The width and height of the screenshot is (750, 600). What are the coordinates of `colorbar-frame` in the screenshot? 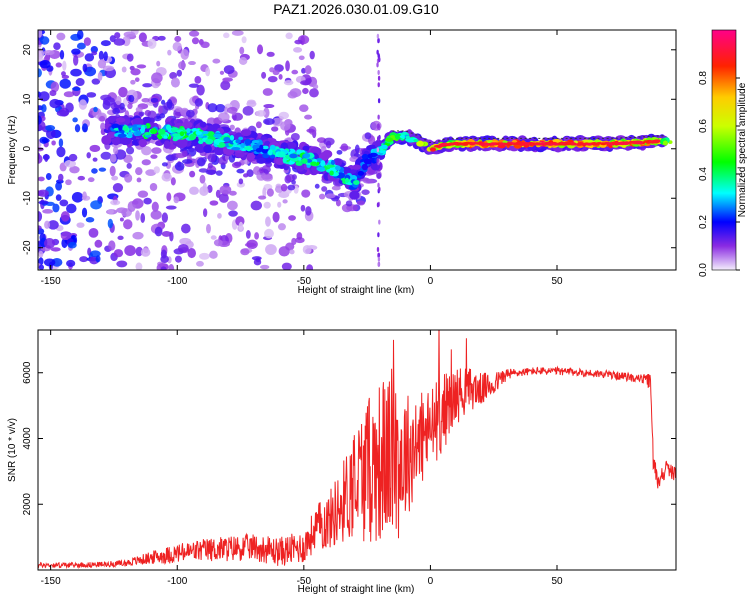 It's located at (724, 150).